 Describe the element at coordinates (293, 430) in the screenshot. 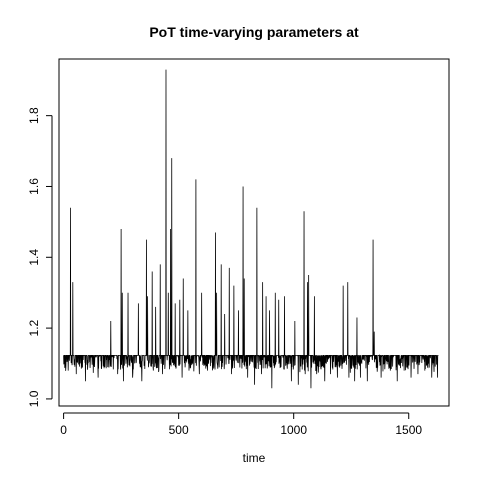

I see `x-tick-label: 1000` at that location.